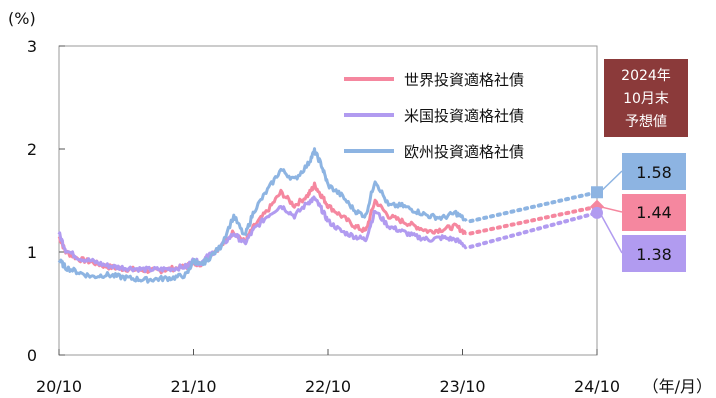  I want to click on legend-label: 米国投資適格社債, so click(464, 116).